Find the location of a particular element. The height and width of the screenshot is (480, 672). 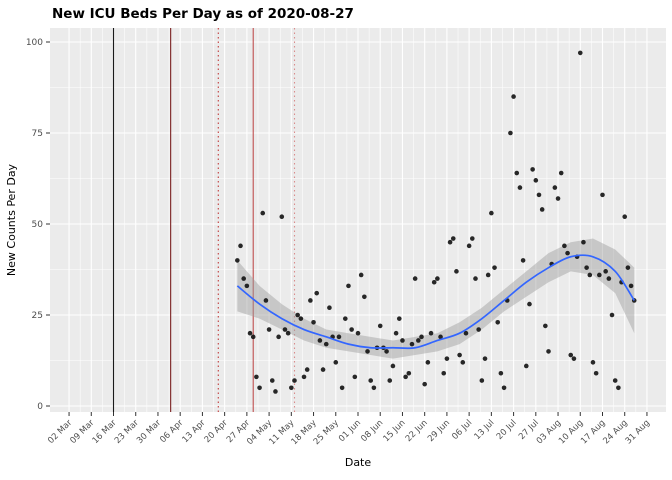

x-tick-label: 30 Mar is located at coordinates (149, 432).